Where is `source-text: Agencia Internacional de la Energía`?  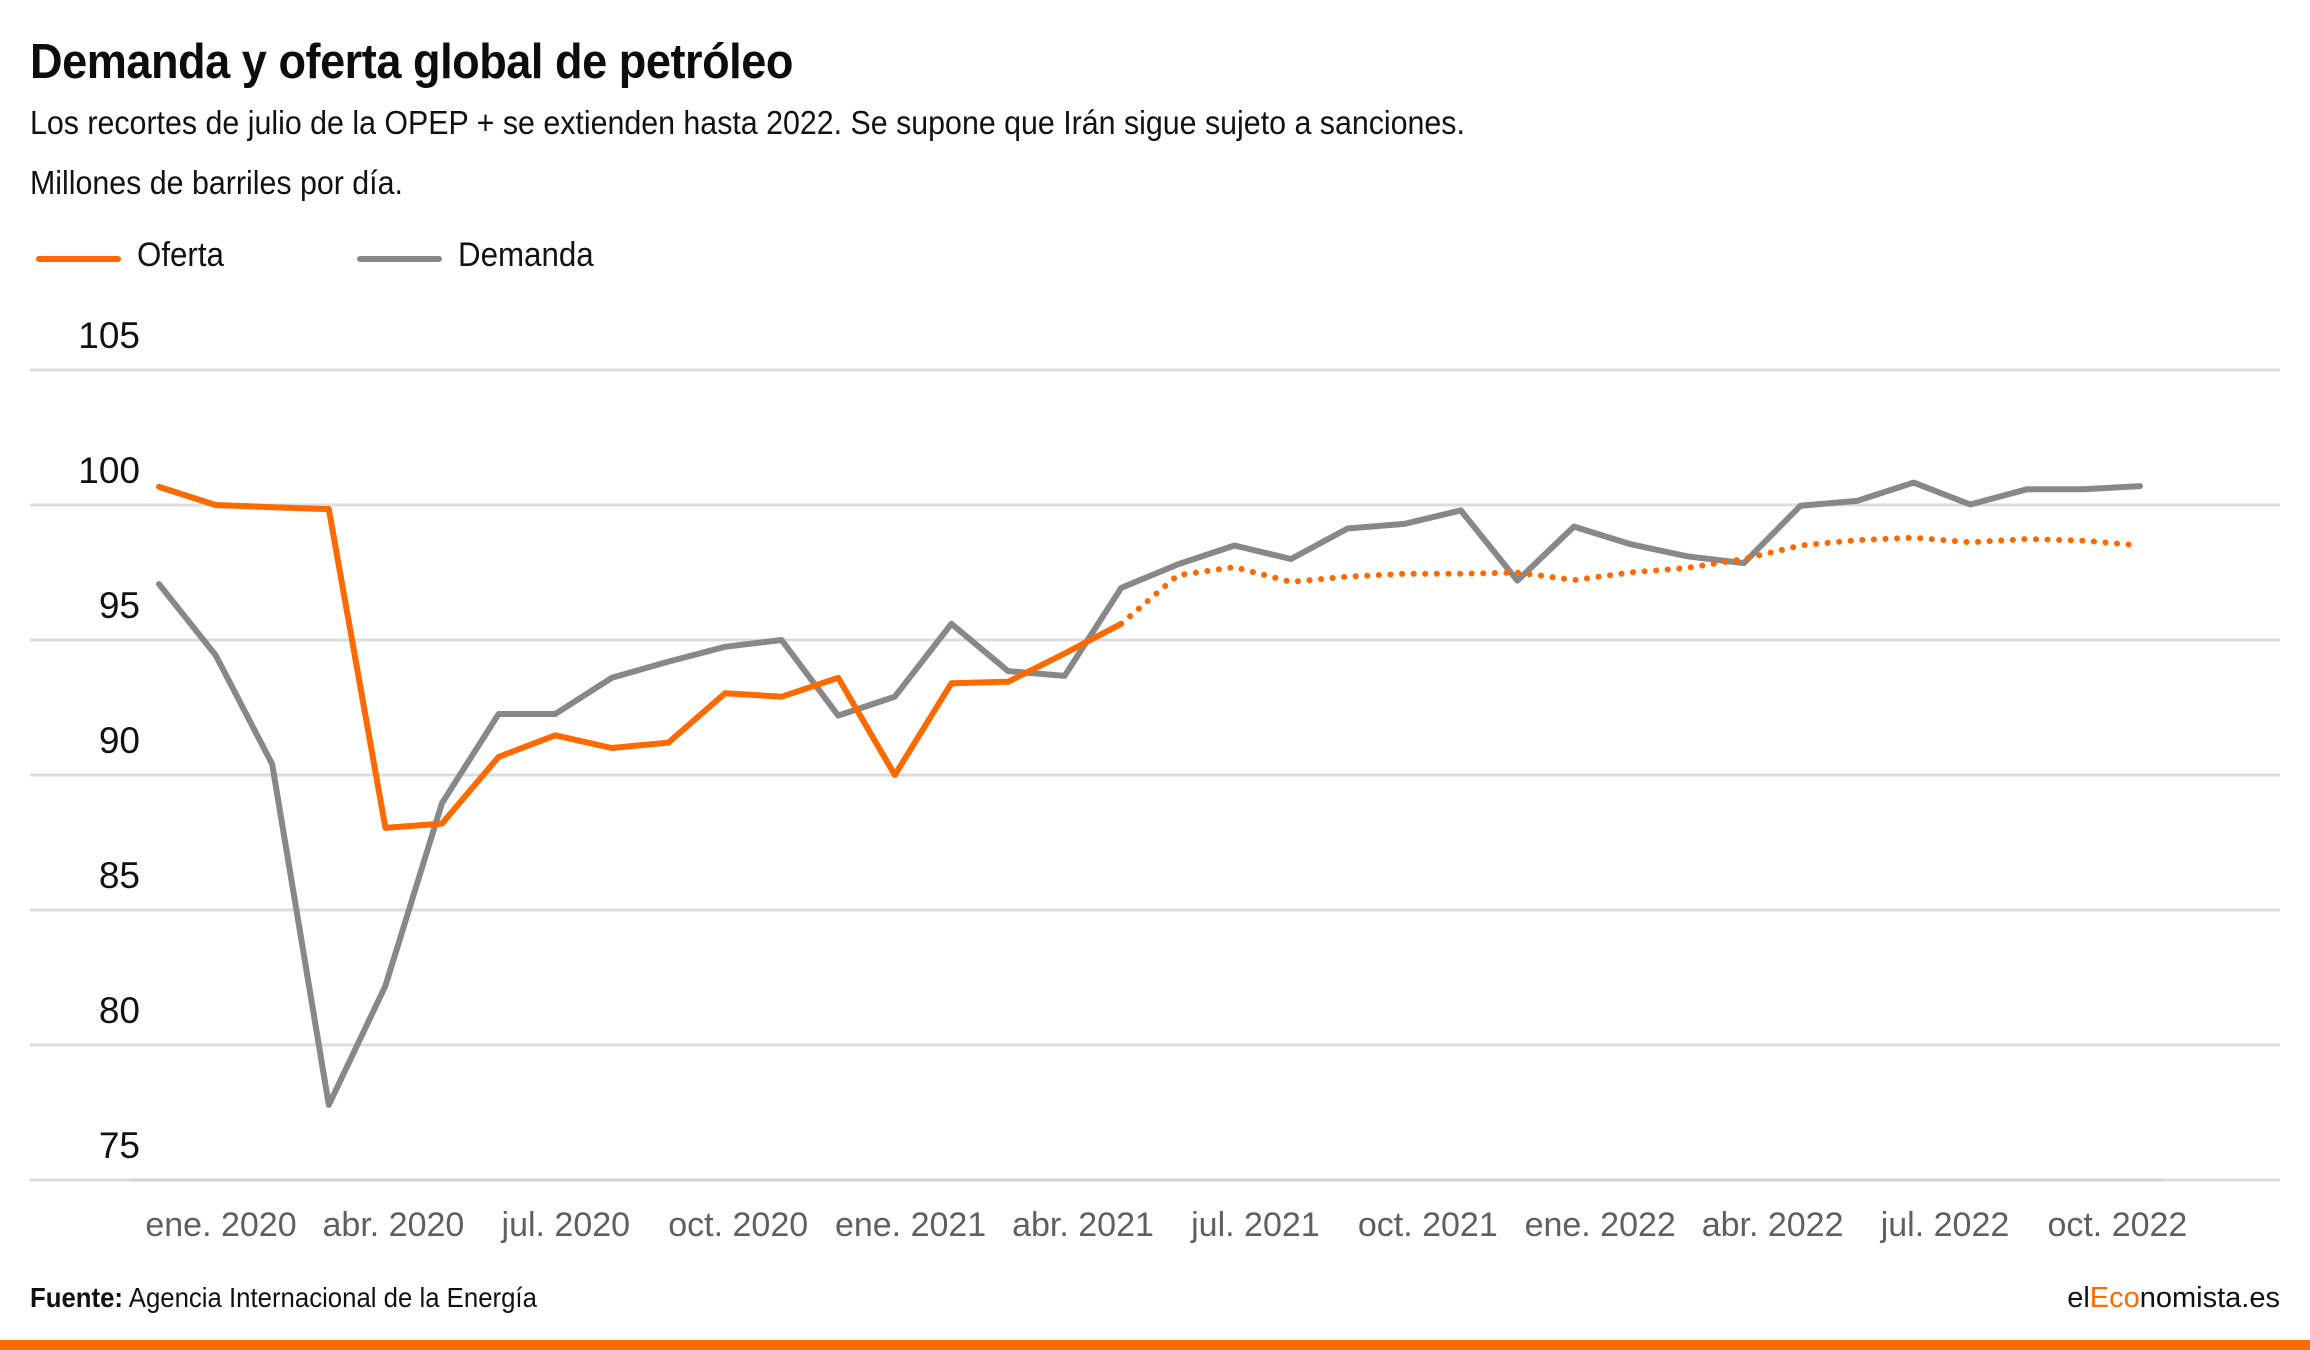 source-text: Agencia Internacional de la Energía is located at coordinates (332, 1297).